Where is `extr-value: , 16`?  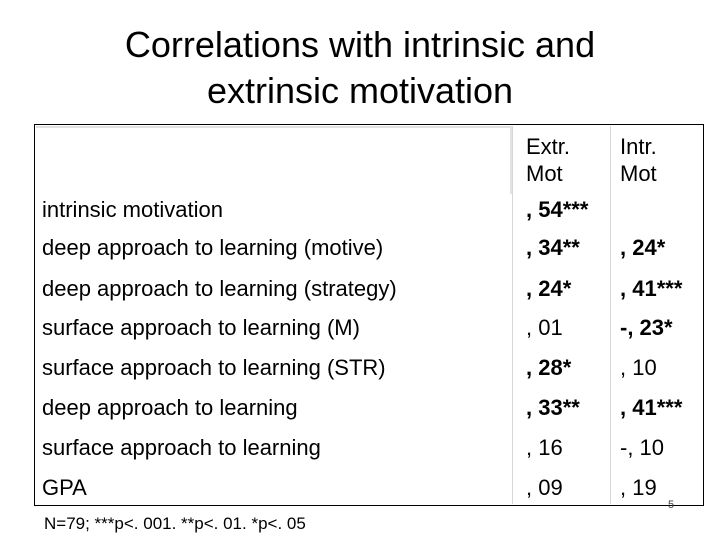
extr-value: , 16 is located at coordinates (544, 447).